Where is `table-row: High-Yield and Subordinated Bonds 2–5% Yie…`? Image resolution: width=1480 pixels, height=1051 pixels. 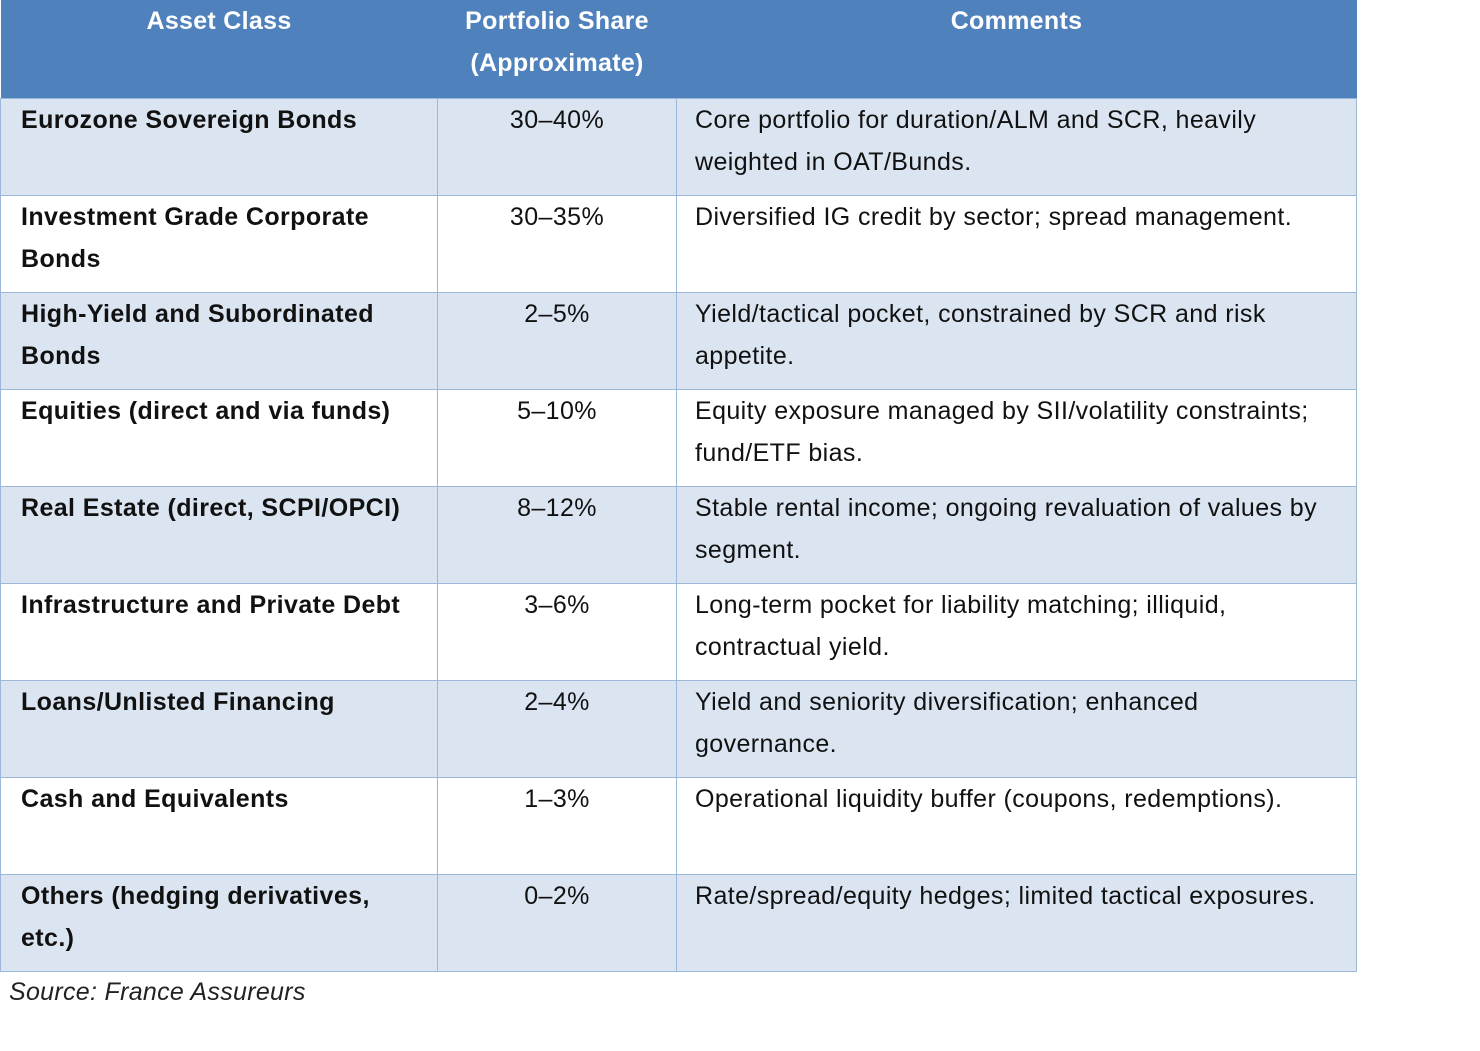
table-row: High-Yield and Subordinated Bonds 2–5% Yie… is located at coordinates (678, 341).